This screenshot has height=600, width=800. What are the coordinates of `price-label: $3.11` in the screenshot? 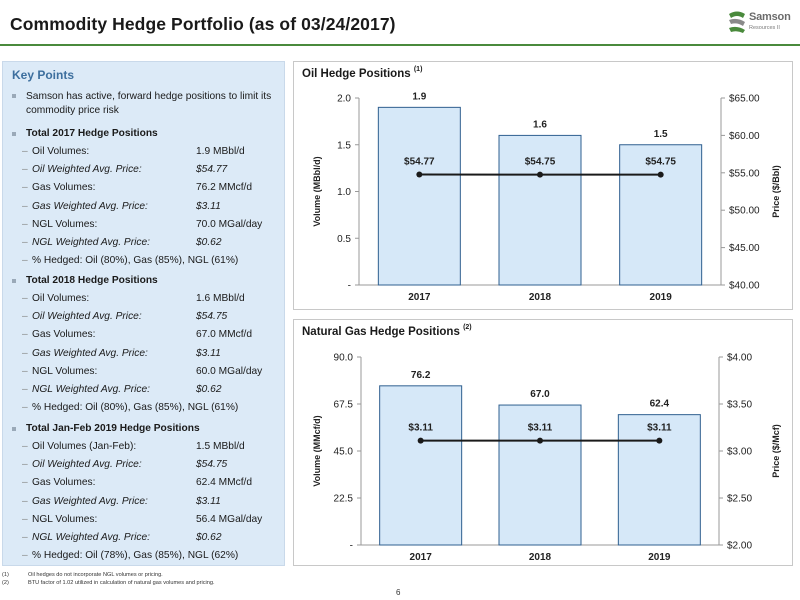 It's located at (540, 428).